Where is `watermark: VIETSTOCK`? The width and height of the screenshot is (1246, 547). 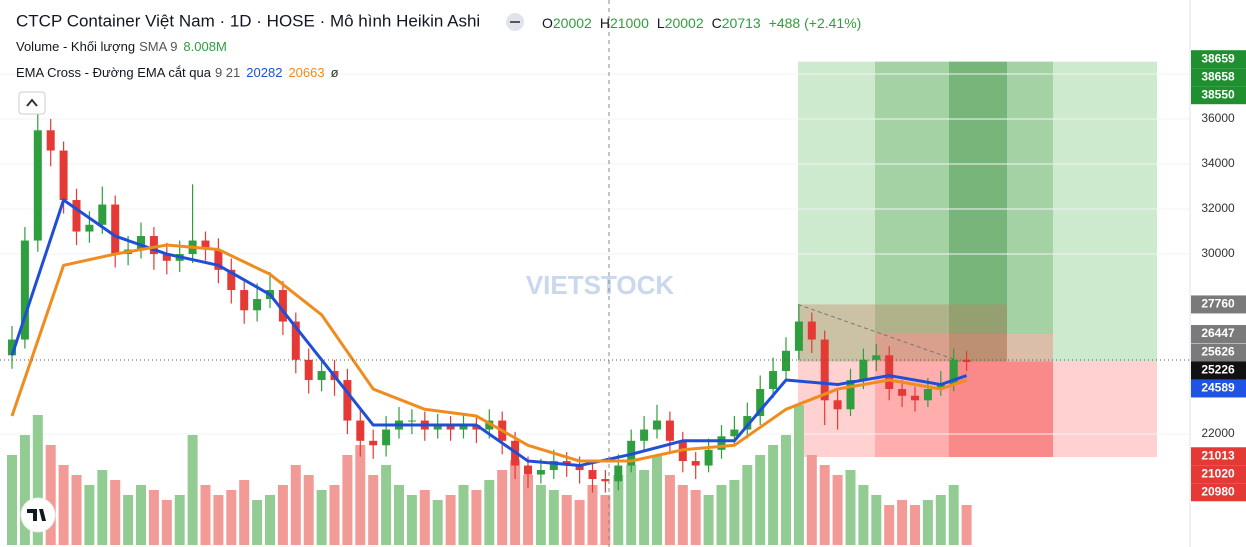 watermark: VIETSTOCK is located at coordinates (600, 285).